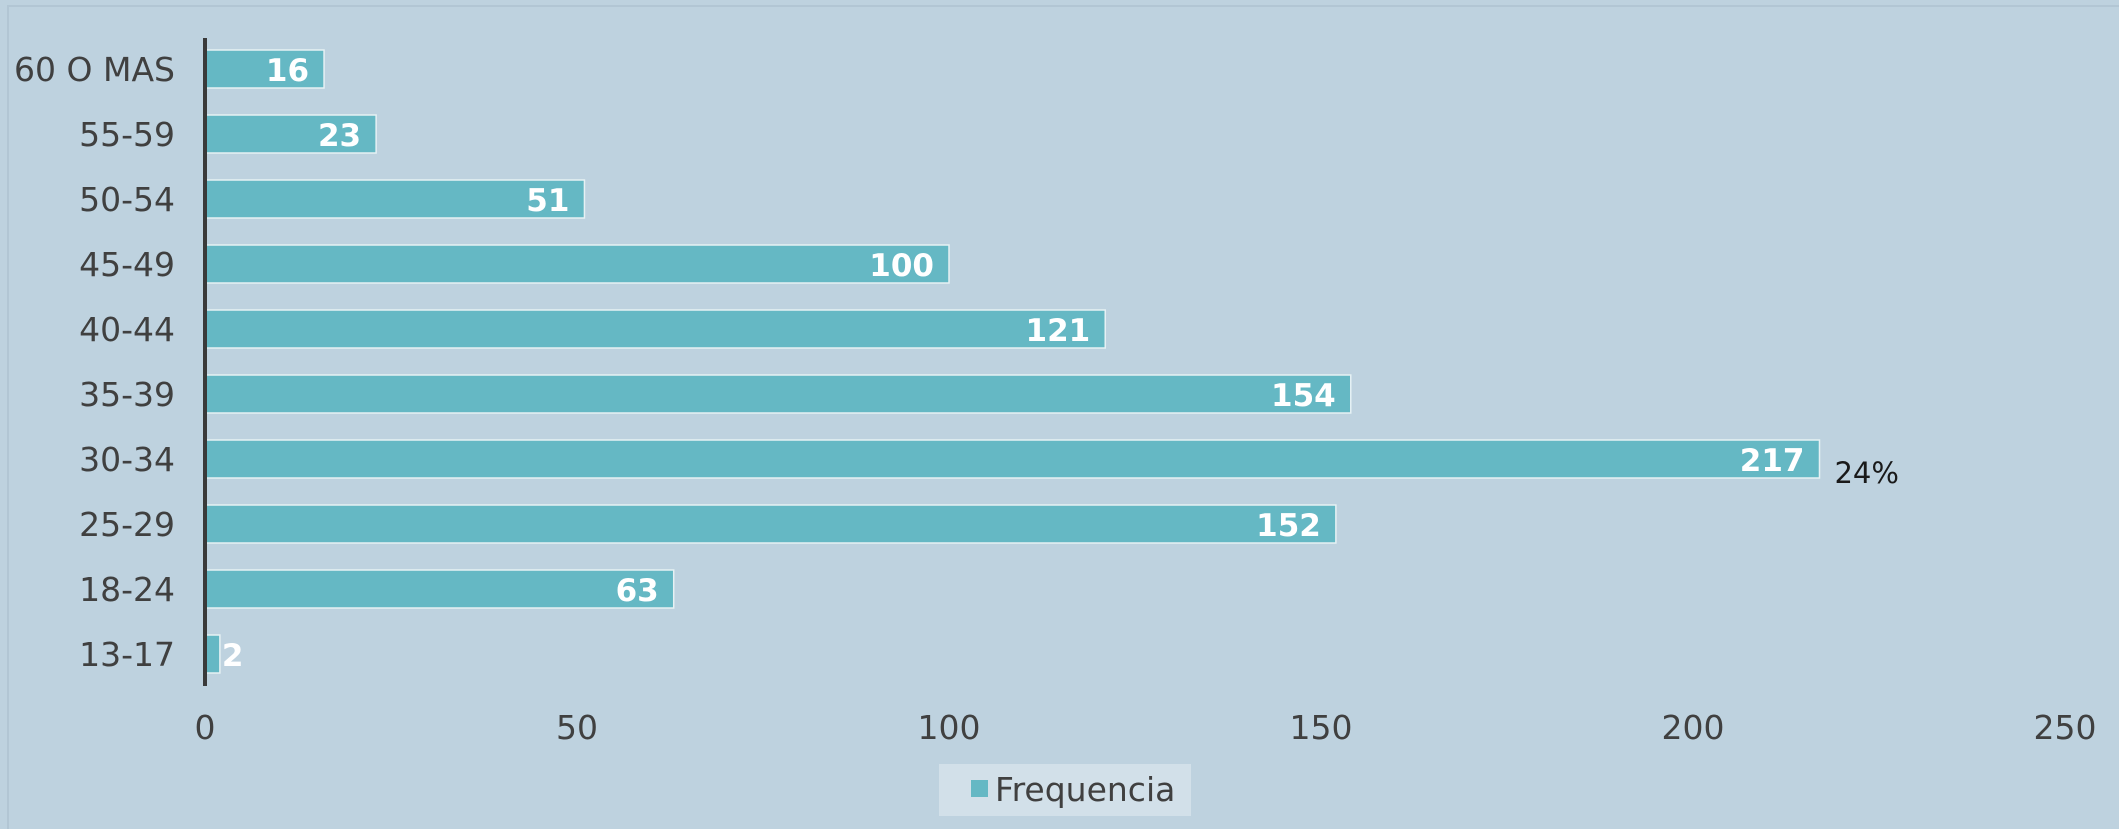 Image resolution: width=2119 pixels, height=829 pixels. Describe the element at coordinates (127, 459) in the screenshot. I see `category-label-30-34: 30-34` at that location.